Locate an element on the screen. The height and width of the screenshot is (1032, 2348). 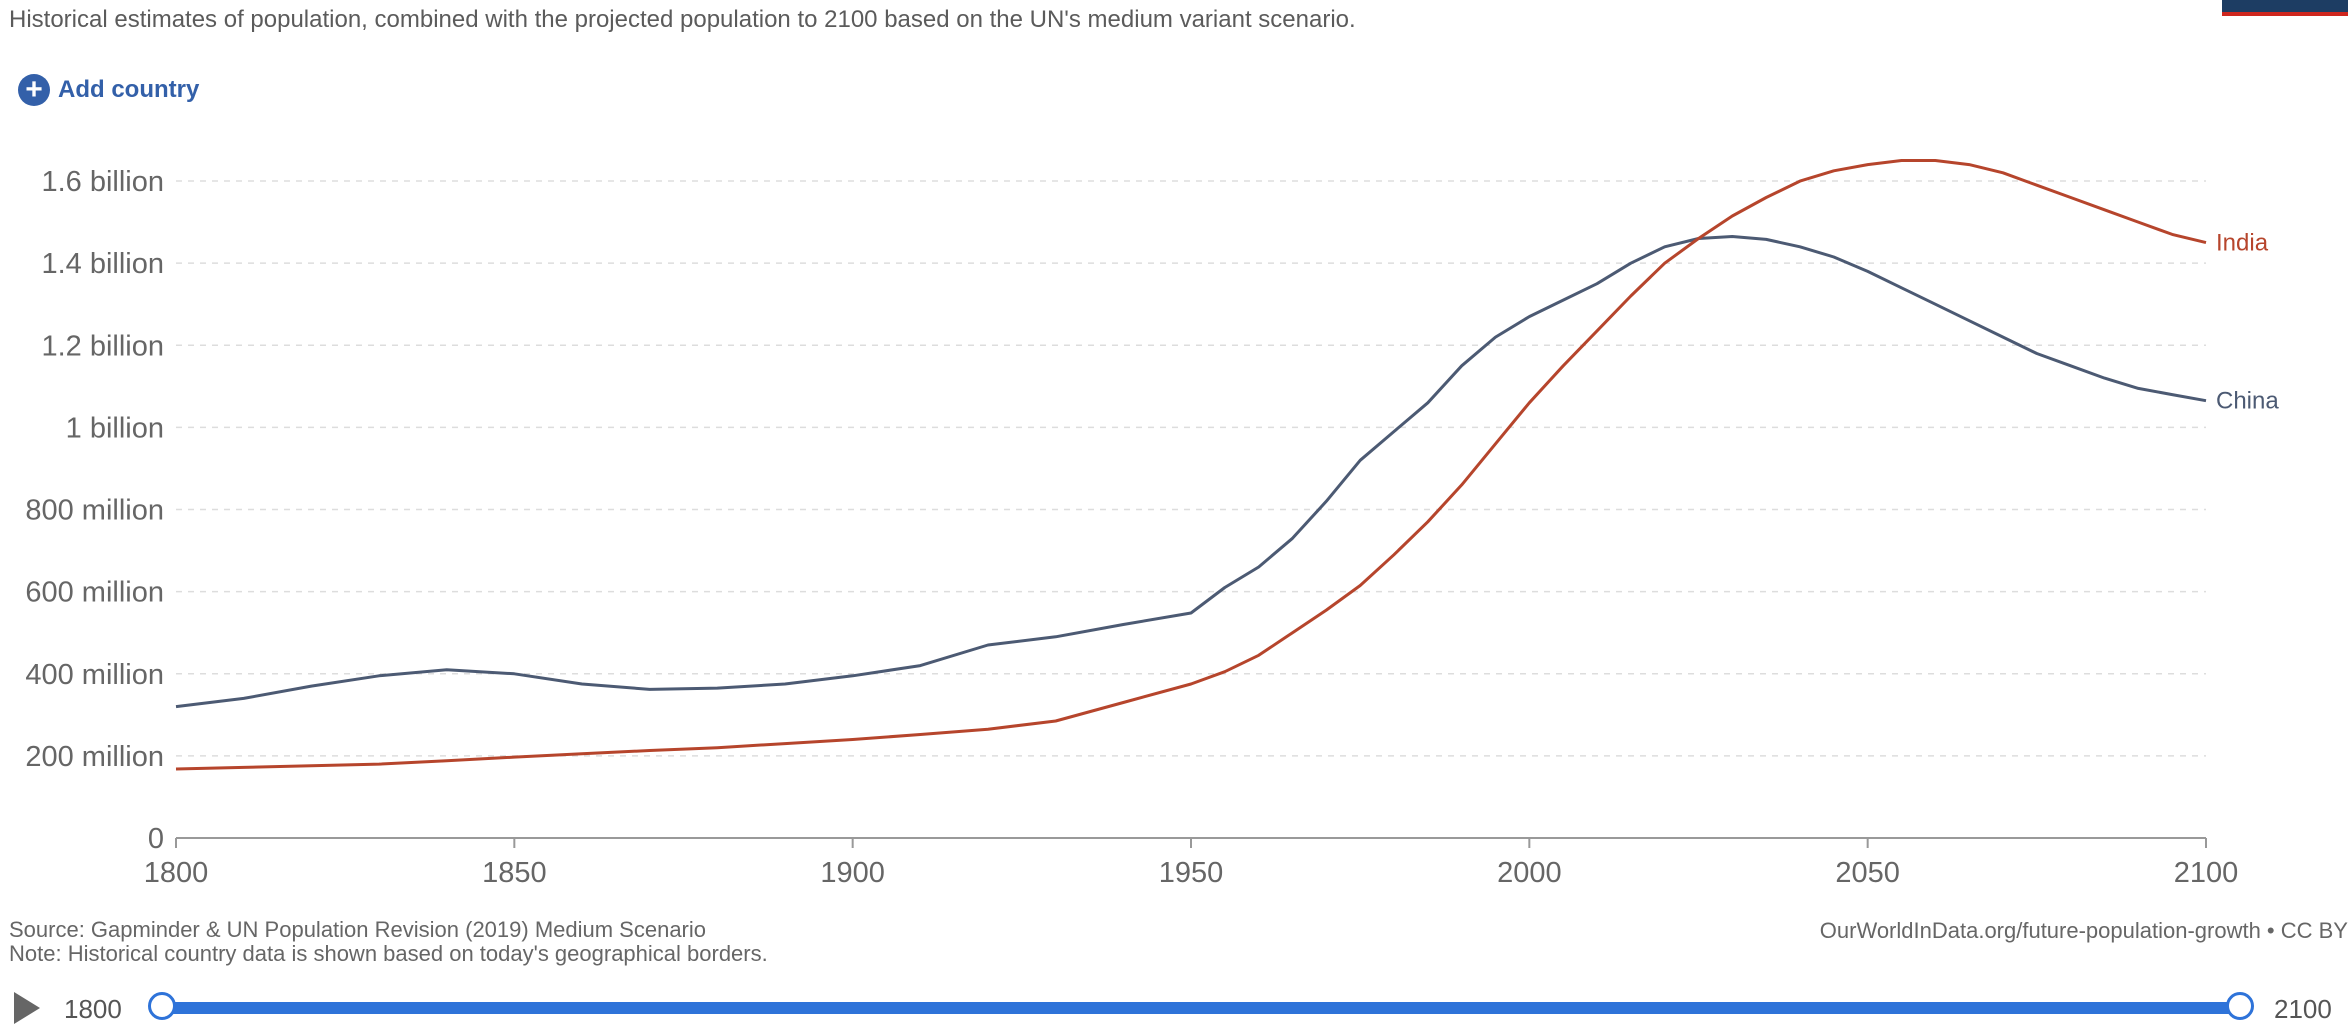
timeline-start-handle is located at coordinates (162, 1006).